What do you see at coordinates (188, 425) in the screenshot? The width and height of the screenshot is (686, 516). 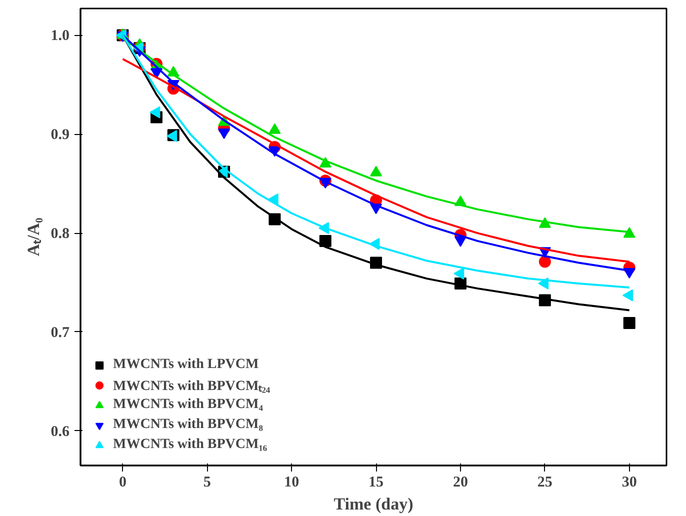 I see `legend-label: MWCNTs with BPVCM₈` at bounding box center [188, 425].